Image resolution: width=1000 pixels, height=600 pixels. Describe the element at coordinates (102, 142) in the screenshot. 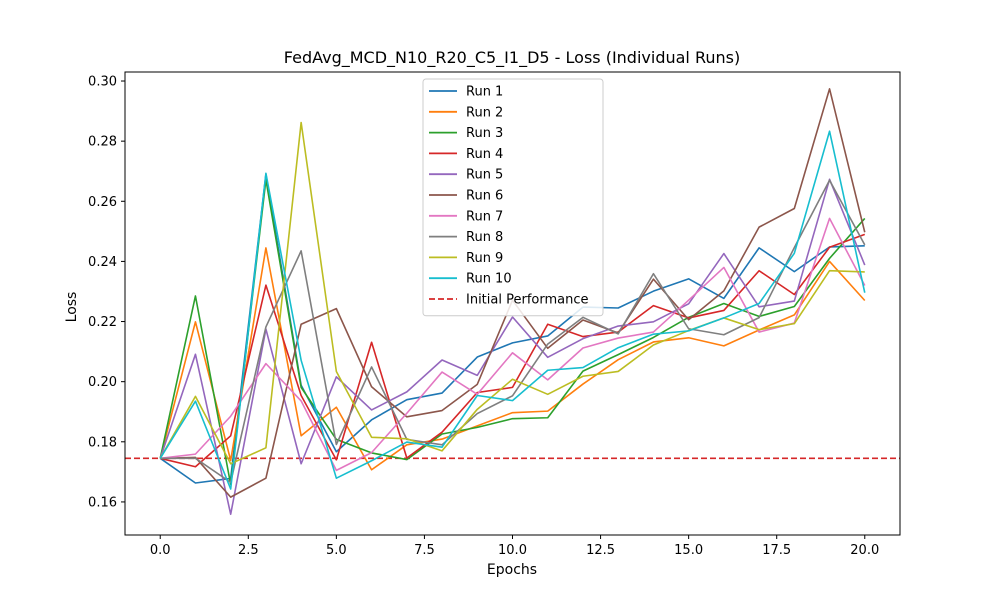

I see `y-tick-label: 0.28` at that location.